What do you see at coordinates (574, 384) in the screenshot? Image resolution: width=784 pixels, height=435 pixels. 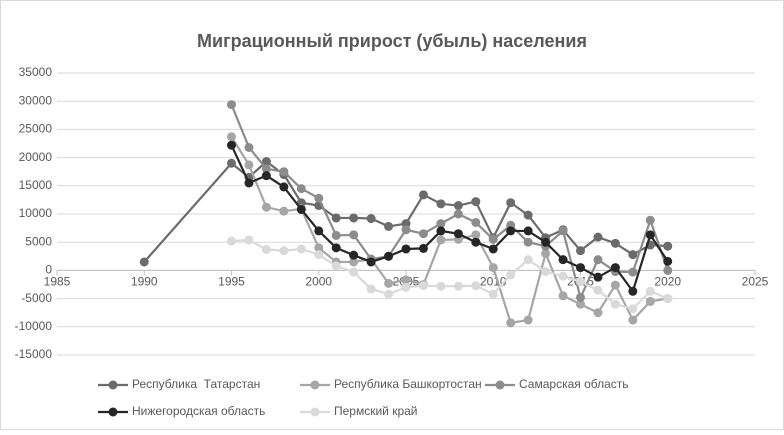 I see `legend-label: Самарская область` at bounding box center [574, 384].